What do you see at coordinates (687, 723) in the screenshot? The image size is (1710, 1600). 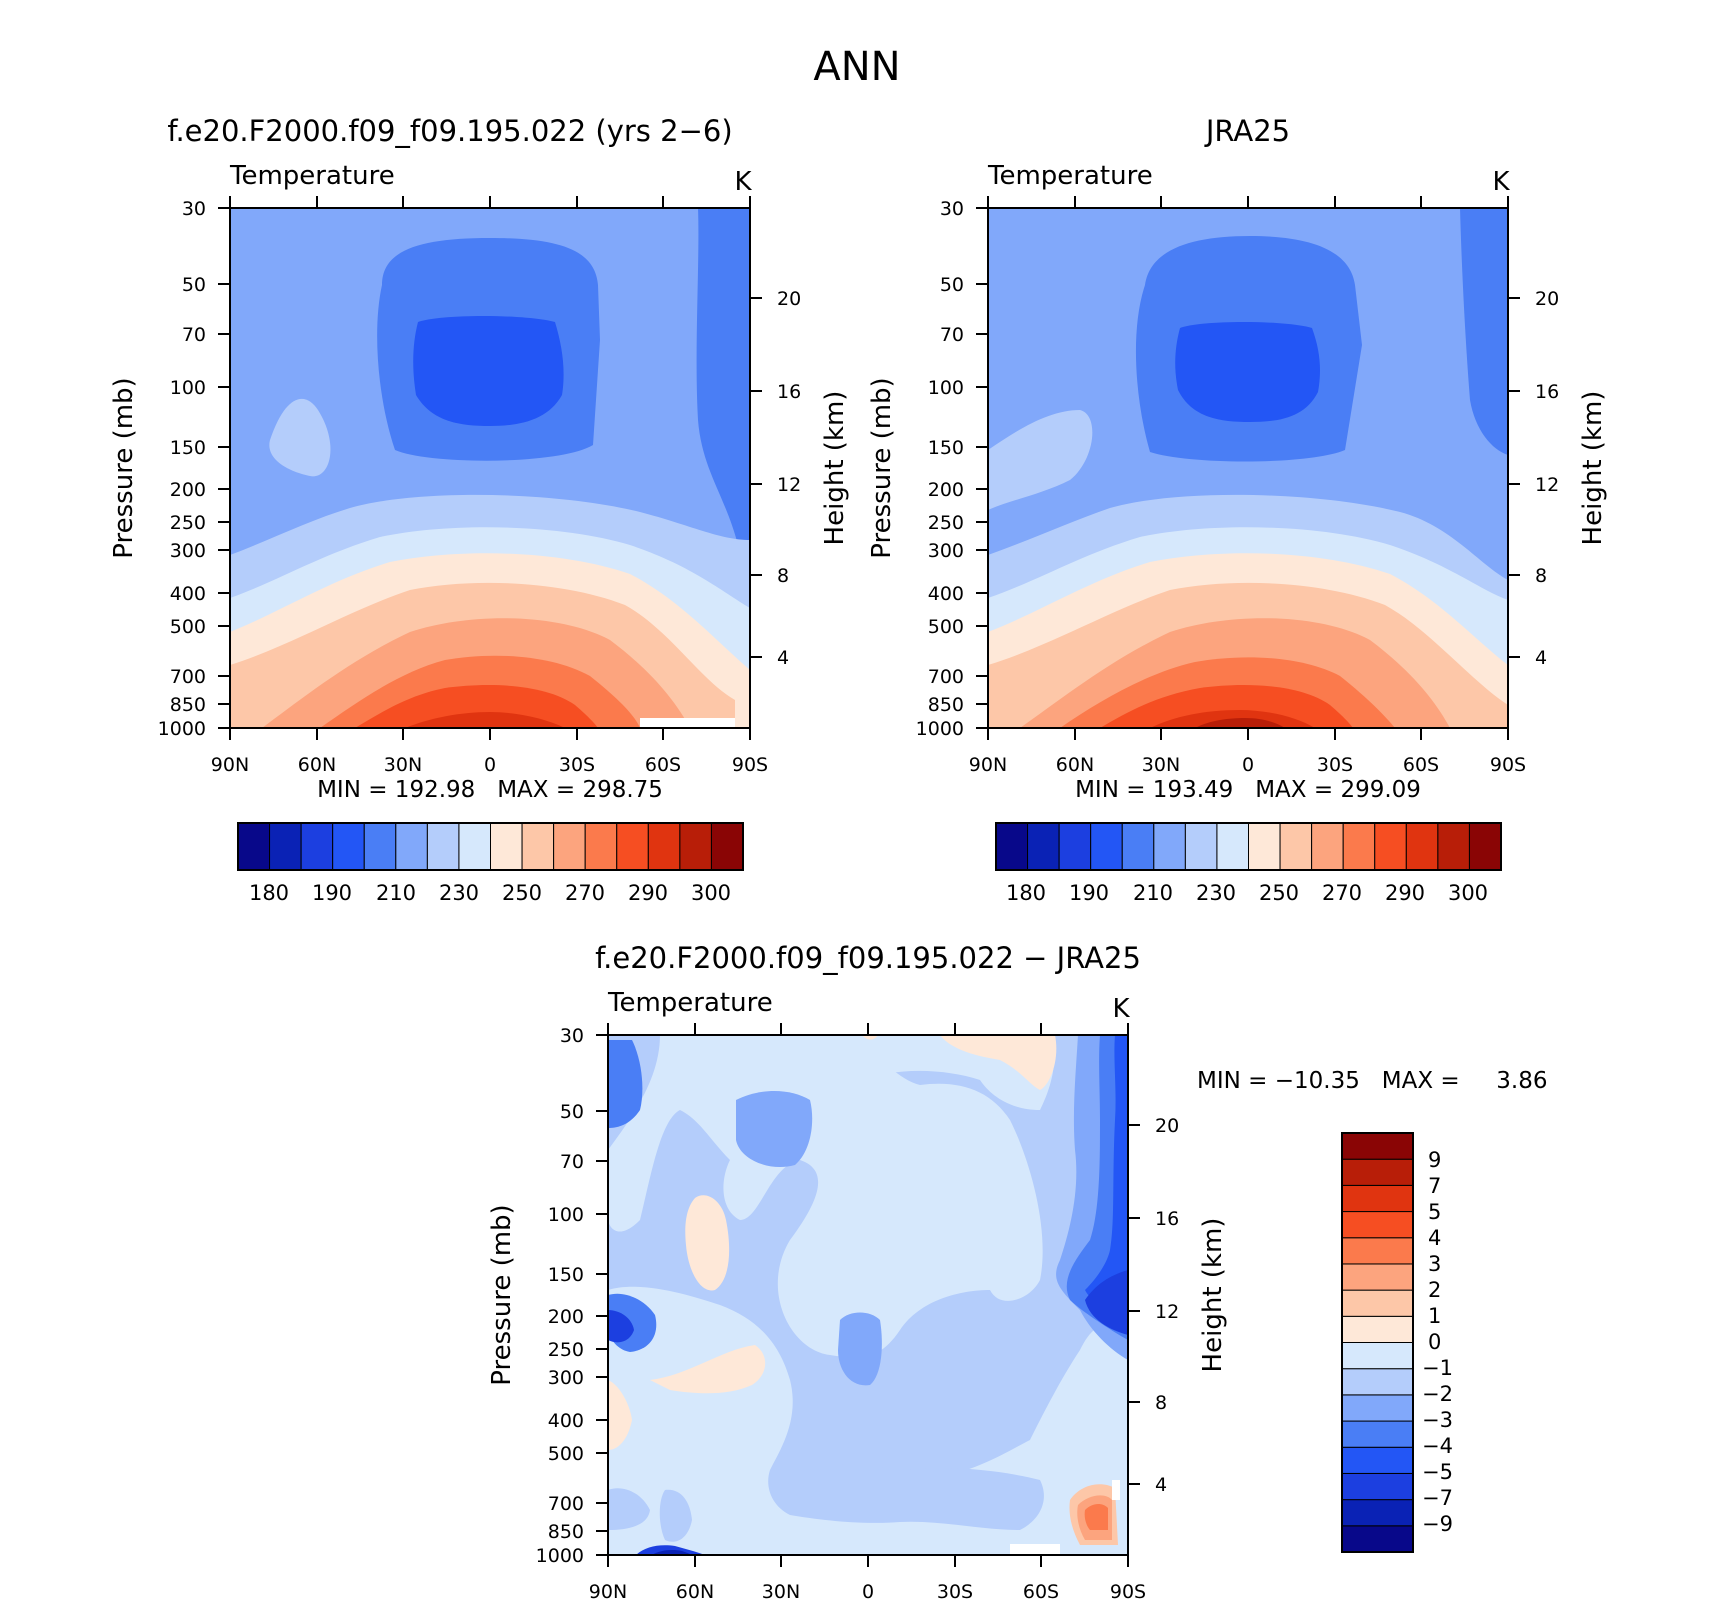 I see `missing-data` at bounding box center [687, 723].